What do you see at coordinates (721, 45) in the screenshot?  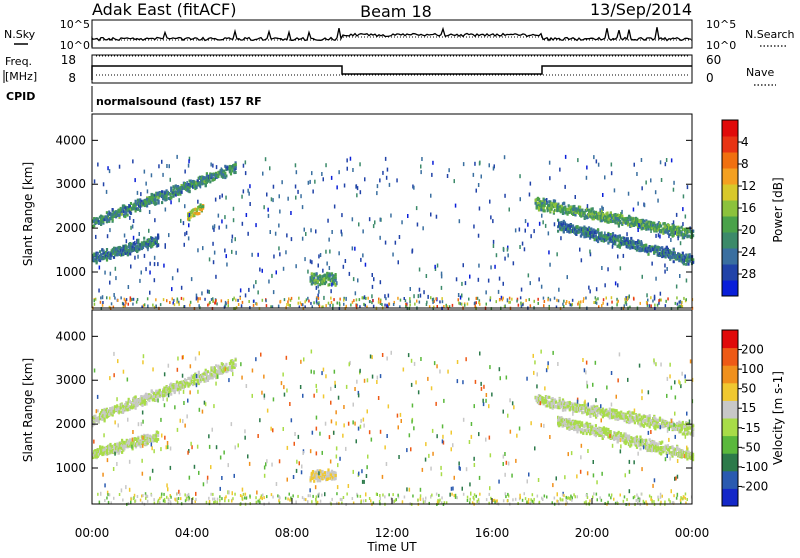 I see `noise-right-tick-bottom: 10^0` at bounding box center [721, 45].